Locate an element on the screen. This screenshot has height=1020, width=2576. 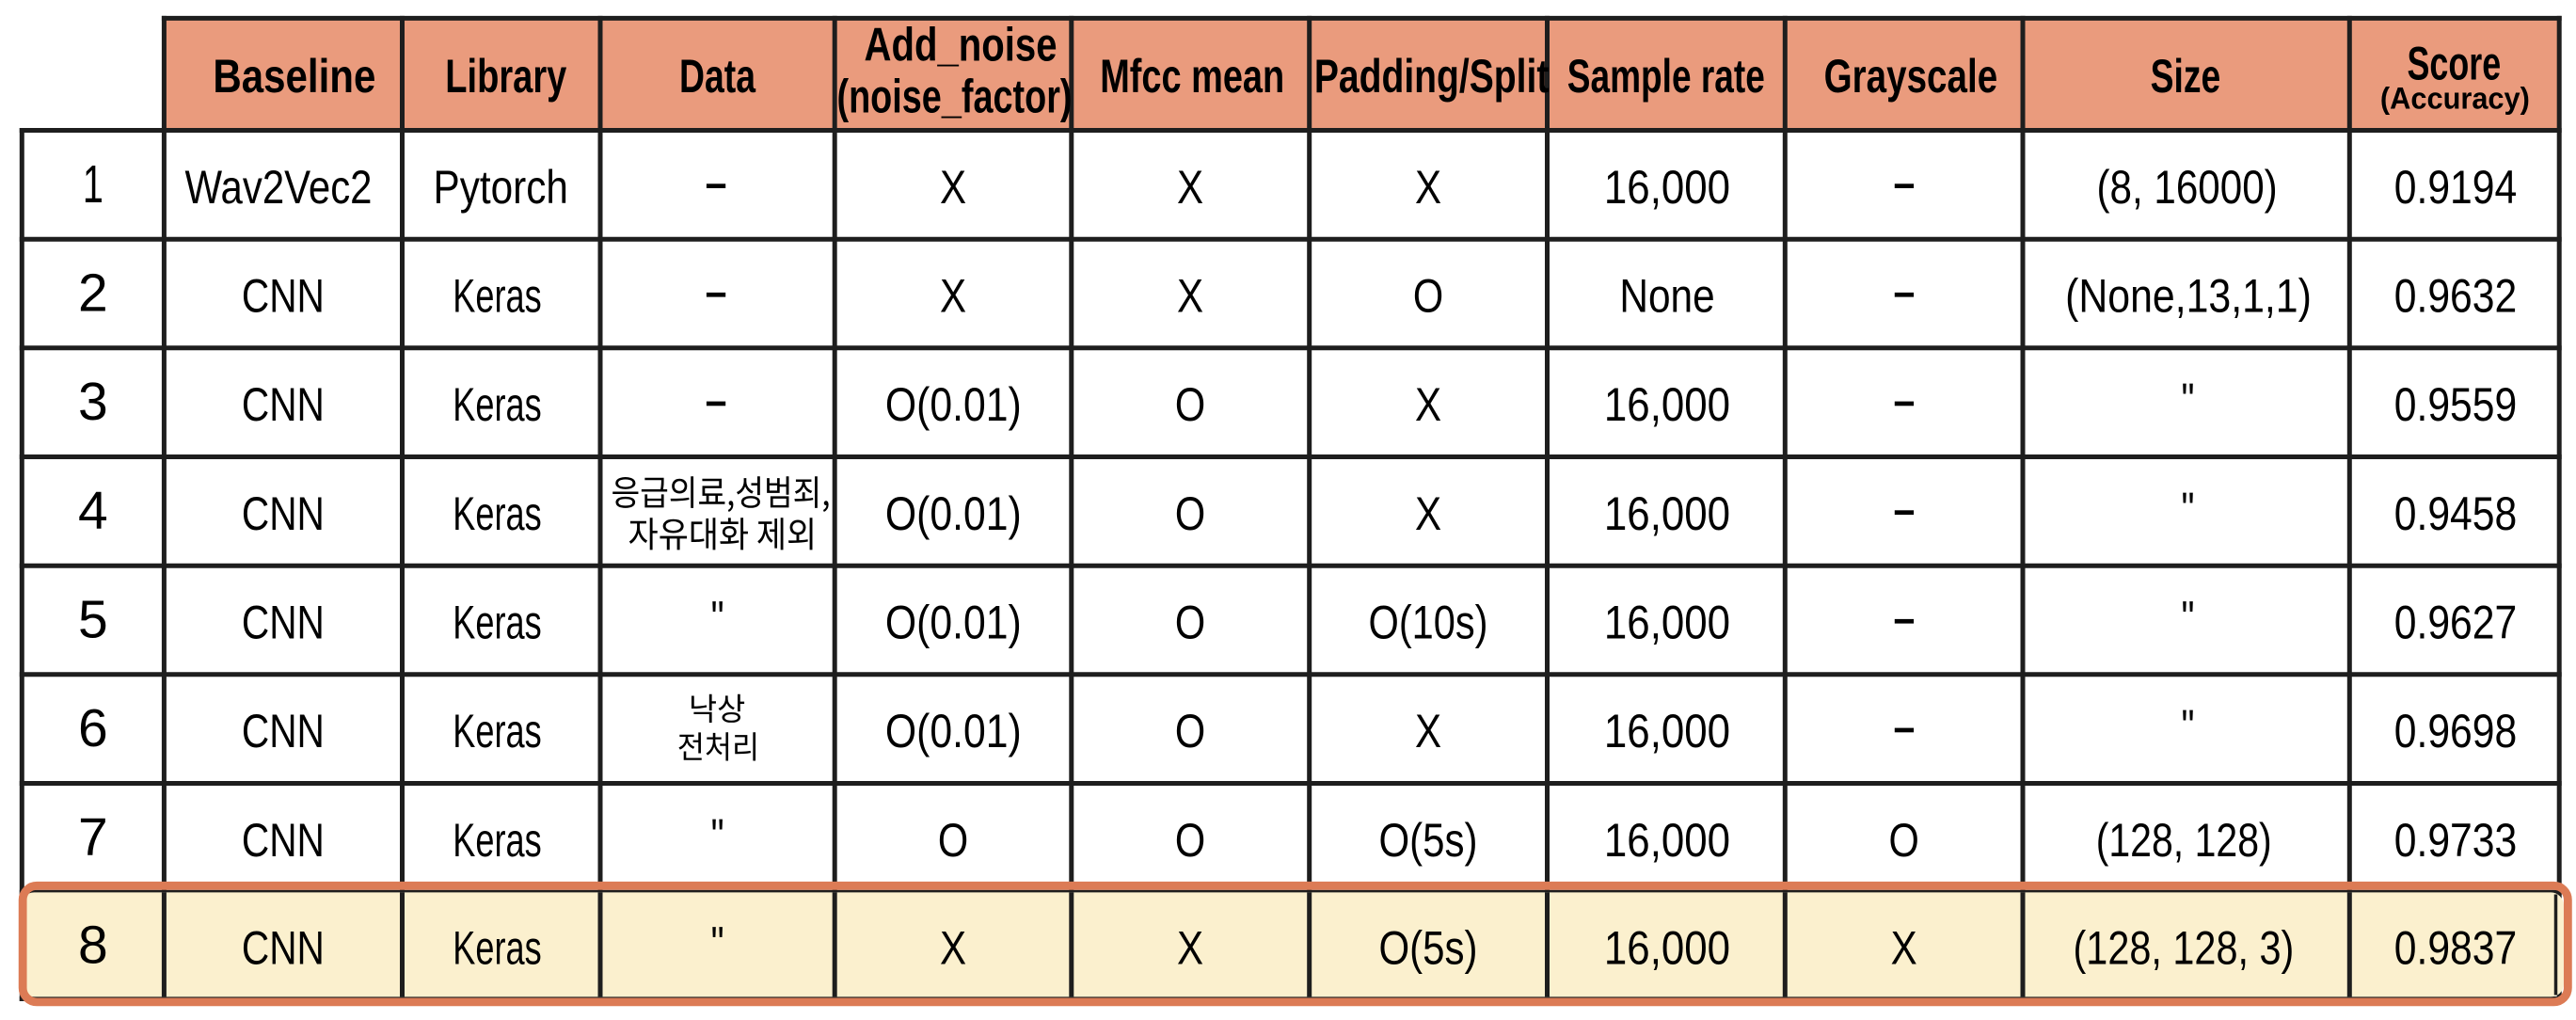
svg-text: 2 is located at coordinates (93, 293).